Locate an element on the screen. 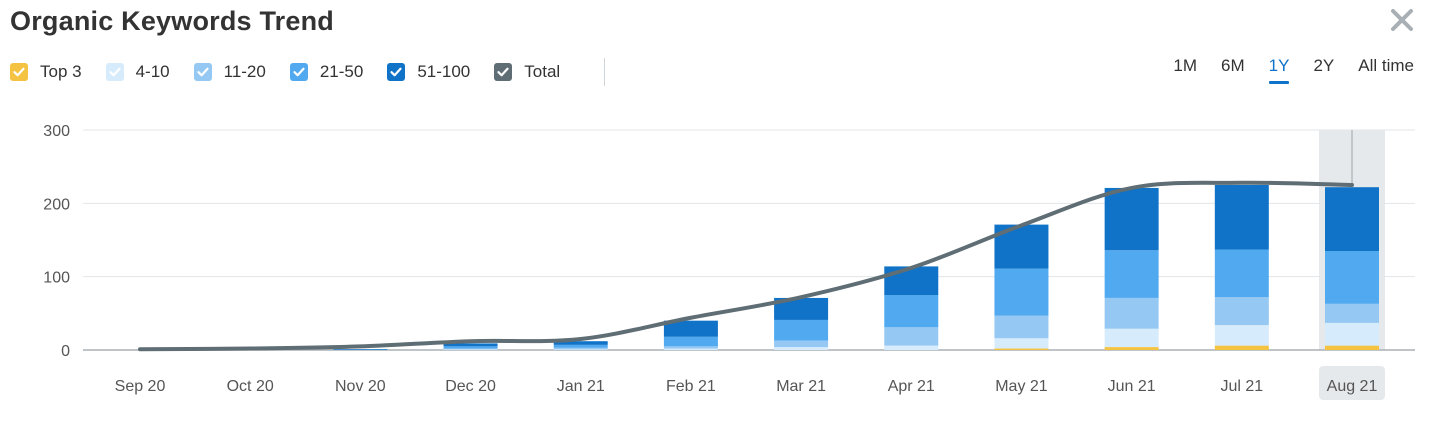  x-tick-label: Dec 20 is located at coordinates (470, 386).